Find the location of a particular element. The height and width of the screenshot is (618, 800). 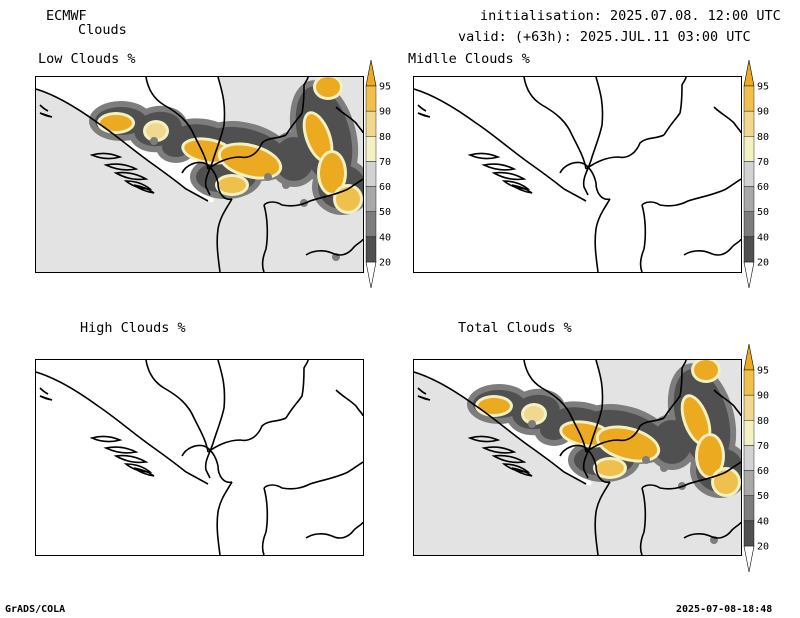

valid-time-label: valid: (+63h): 2025.JUL.11 03:00 UTC is located at coordinates (604, 37).